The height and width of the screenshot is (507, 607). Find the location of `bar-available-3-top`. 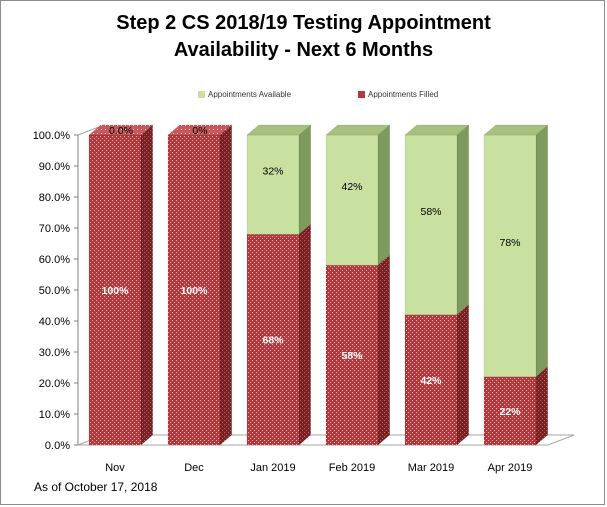

bar-available-3-top is located at coordinates (358, 130).